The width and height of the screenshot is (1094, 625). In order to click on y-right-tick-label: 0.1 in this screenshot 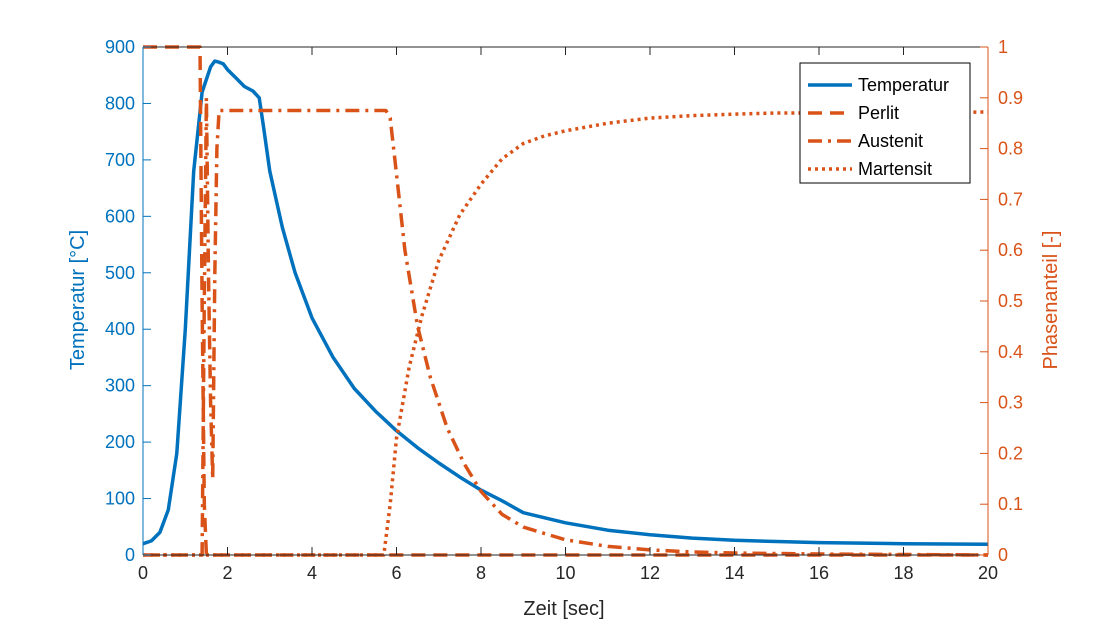, I will do `click(1010, 504)`.